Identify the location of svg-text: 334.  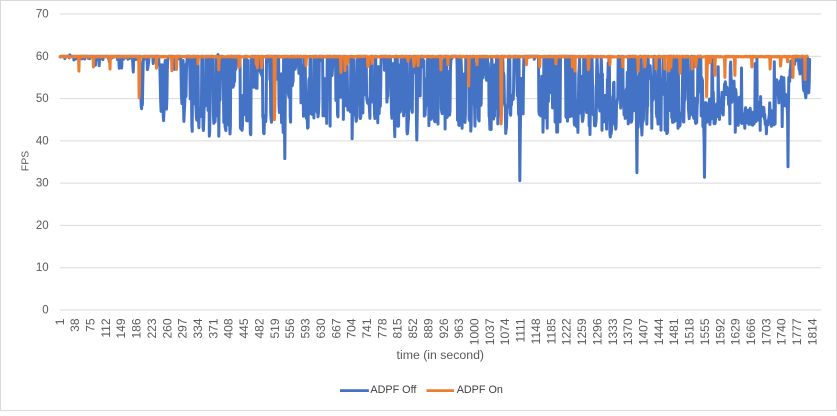
(198, 328).